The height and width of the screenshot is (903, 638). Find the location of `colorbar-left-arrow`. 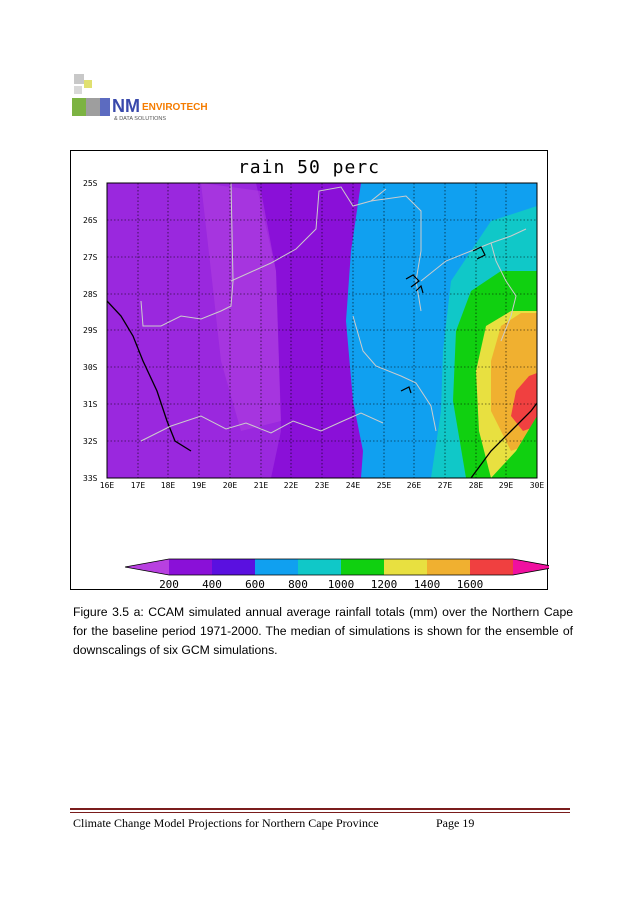

colorbar-left-arrow is located at coordinates (147, 567).